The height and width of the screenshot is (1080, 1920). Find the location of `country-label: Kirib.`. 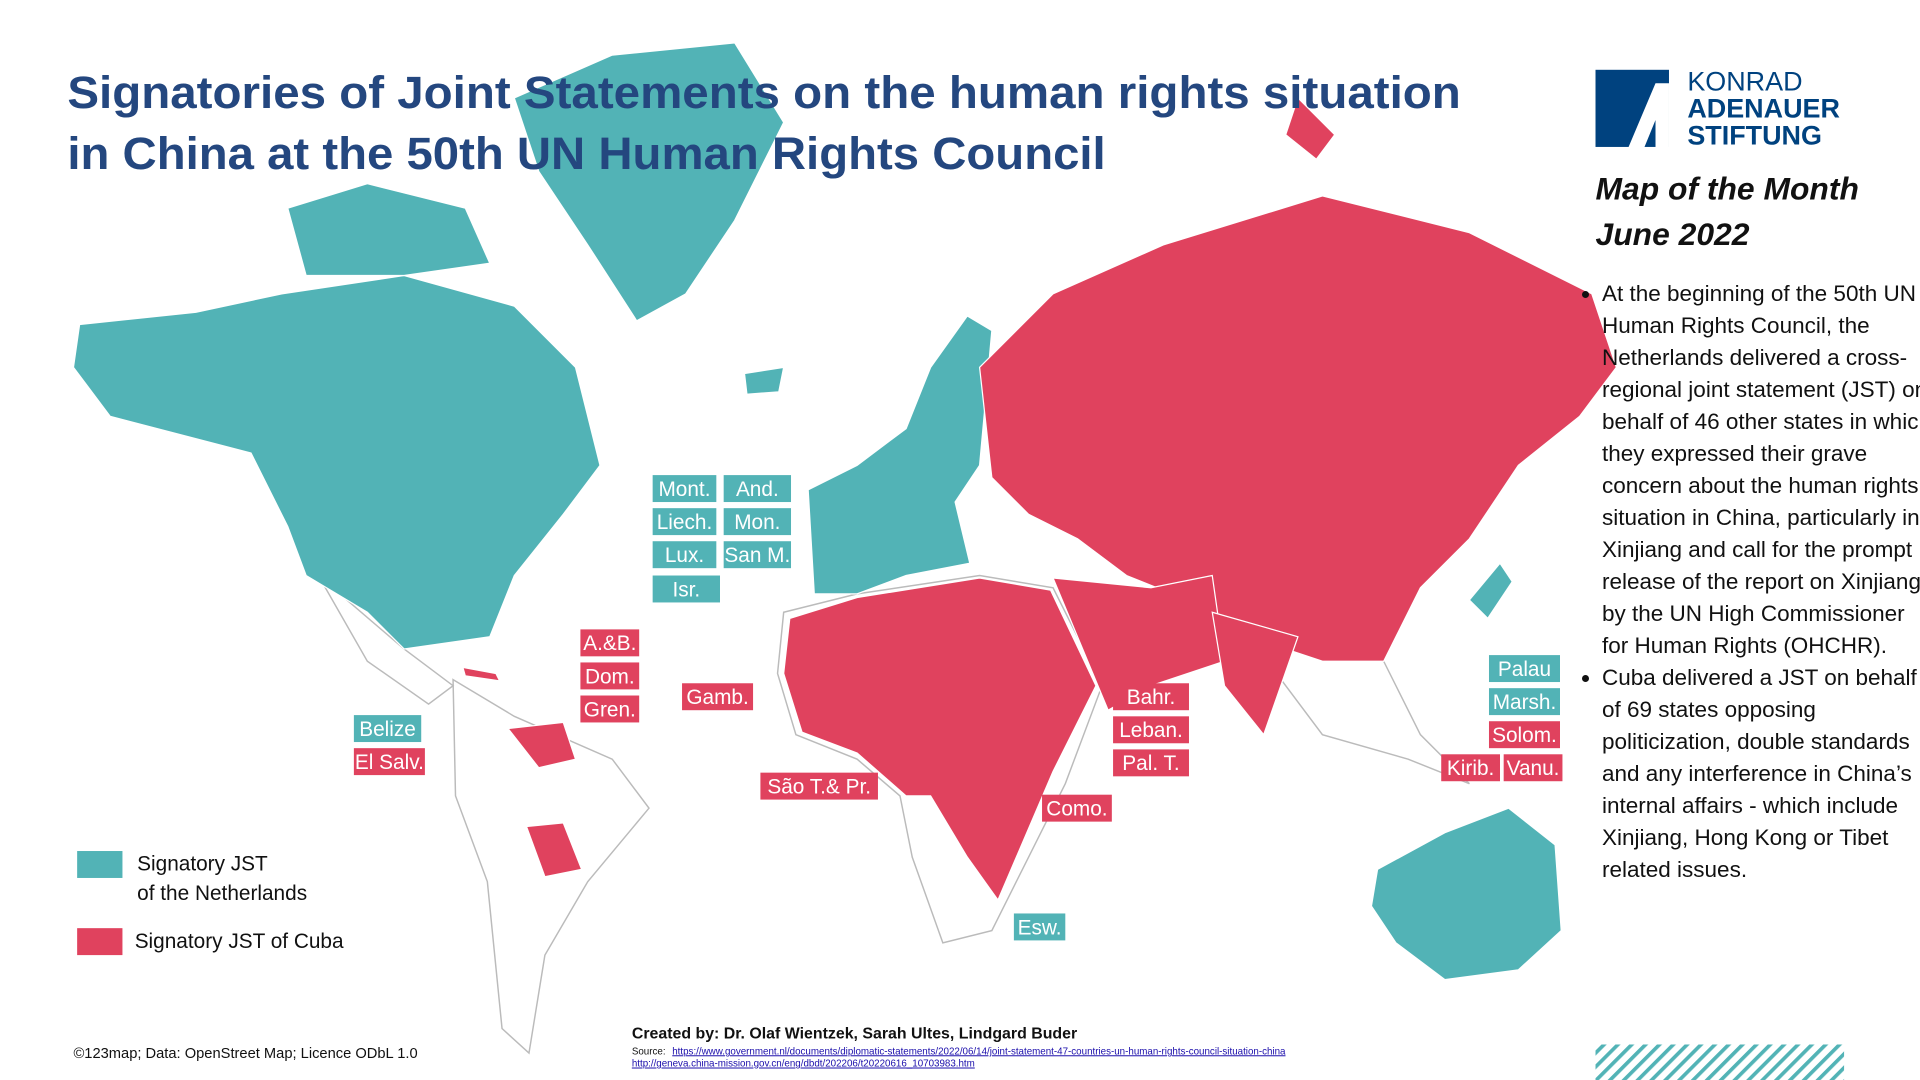

country-label: Kirib. is located at coordinates (1470, 768).